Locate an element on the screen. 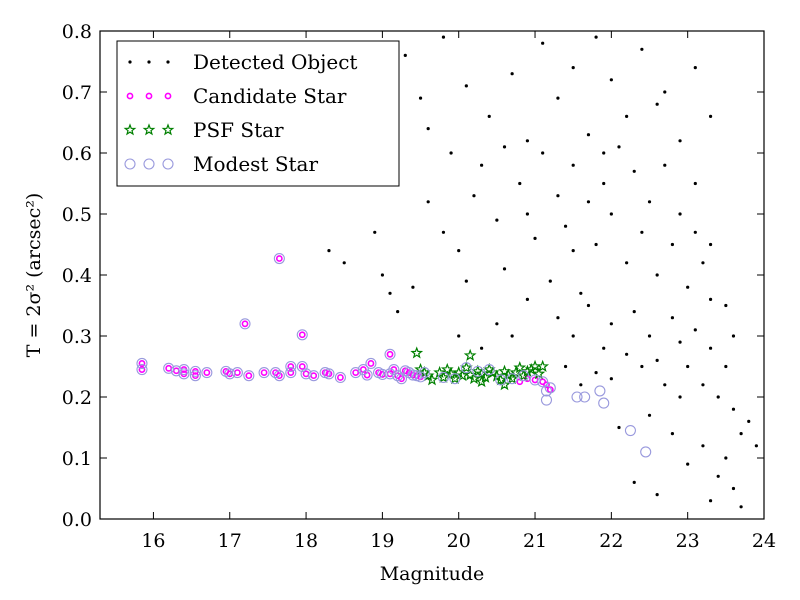 This screenshot has width=800, height=600. x-tick-label: 22 is located at coordinates (611, 541).